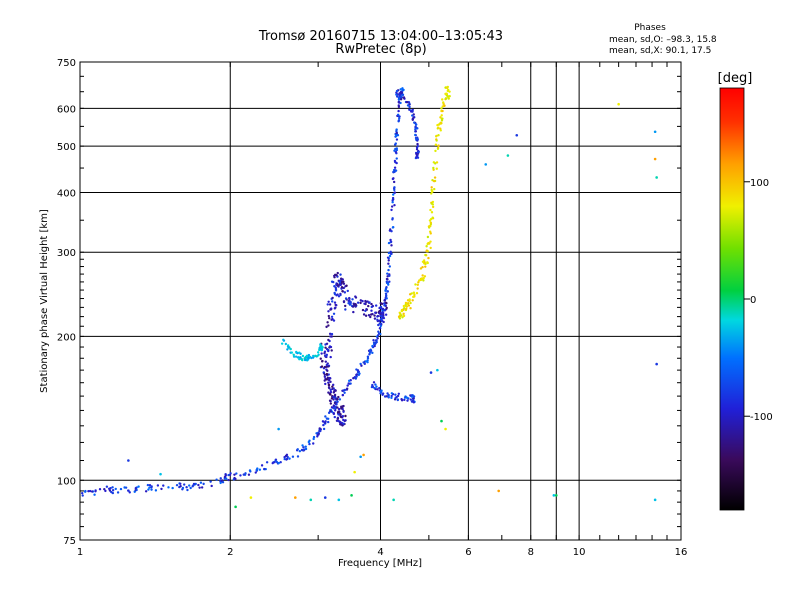  What do you see at coordinates (380, 36) in the screenshot?
I see `chart-title: Tromsø 20160715 13:04:00–13:05:43` at bounding box center [380, 36].